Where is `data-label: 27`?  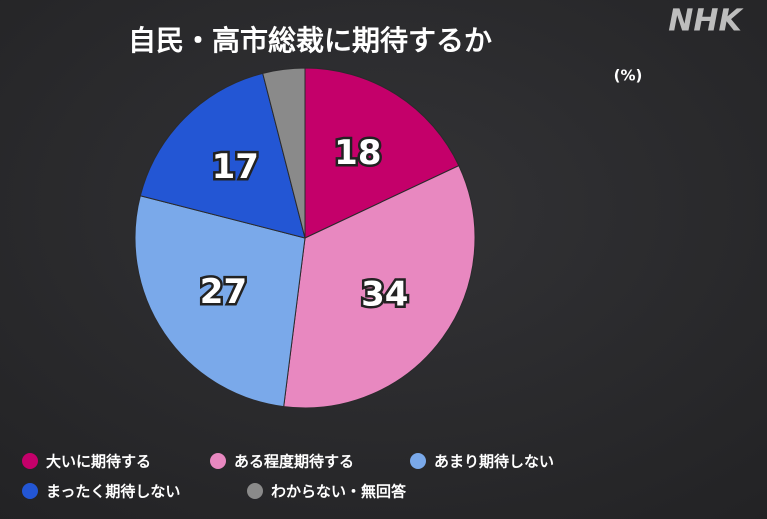
data-label: 27 is located at coordinates (223, 292).